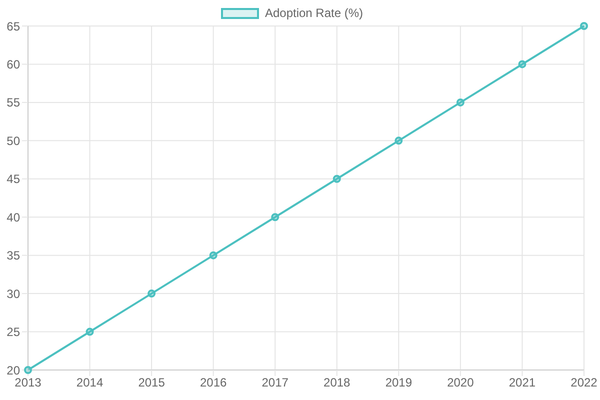  What do you see at coordinates (275, 383) in the screenshot?
I see `x-tick-label: 2017` at bounding box center [275, 383].